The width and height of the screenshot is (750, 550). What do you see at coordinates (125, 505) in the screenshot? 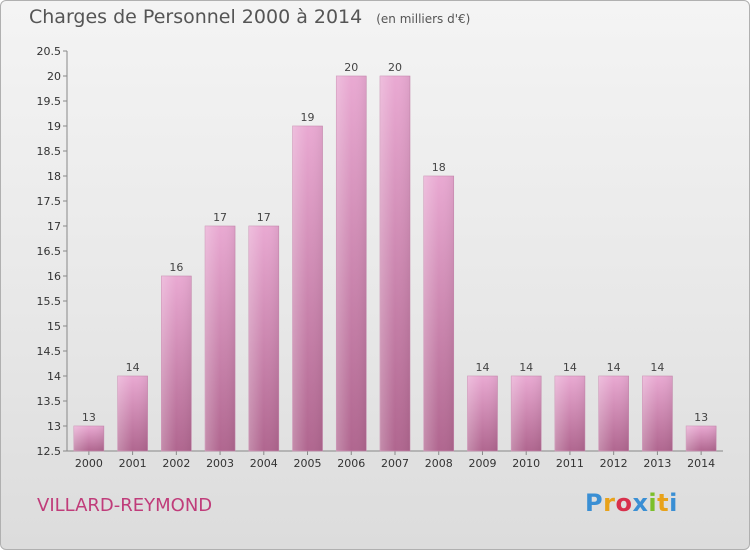
I see `commune-name: VILLARD-REYMOND` at bounding box center [125, 505].